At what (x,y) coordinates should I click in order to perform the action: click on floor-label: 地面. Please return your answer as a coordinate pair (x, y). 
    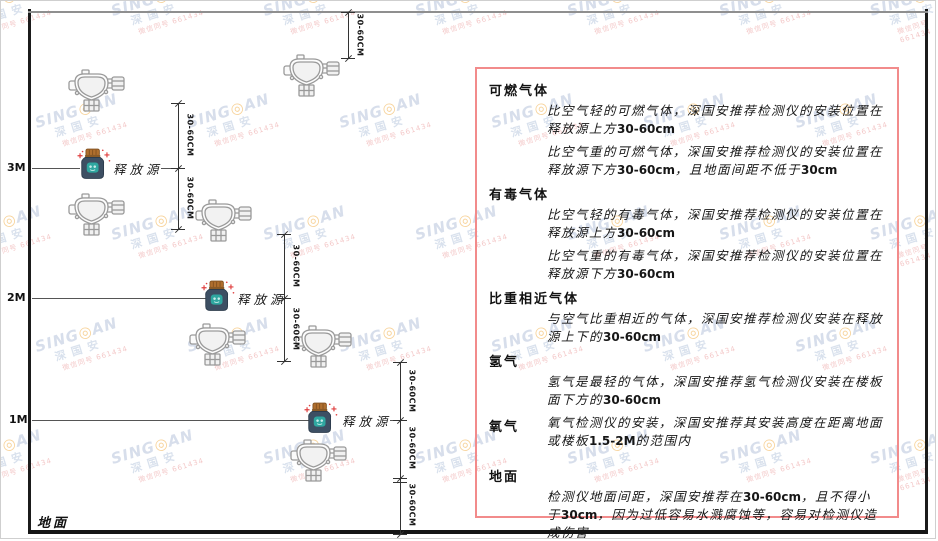
    Looking at the image, I should click on (53, 523).